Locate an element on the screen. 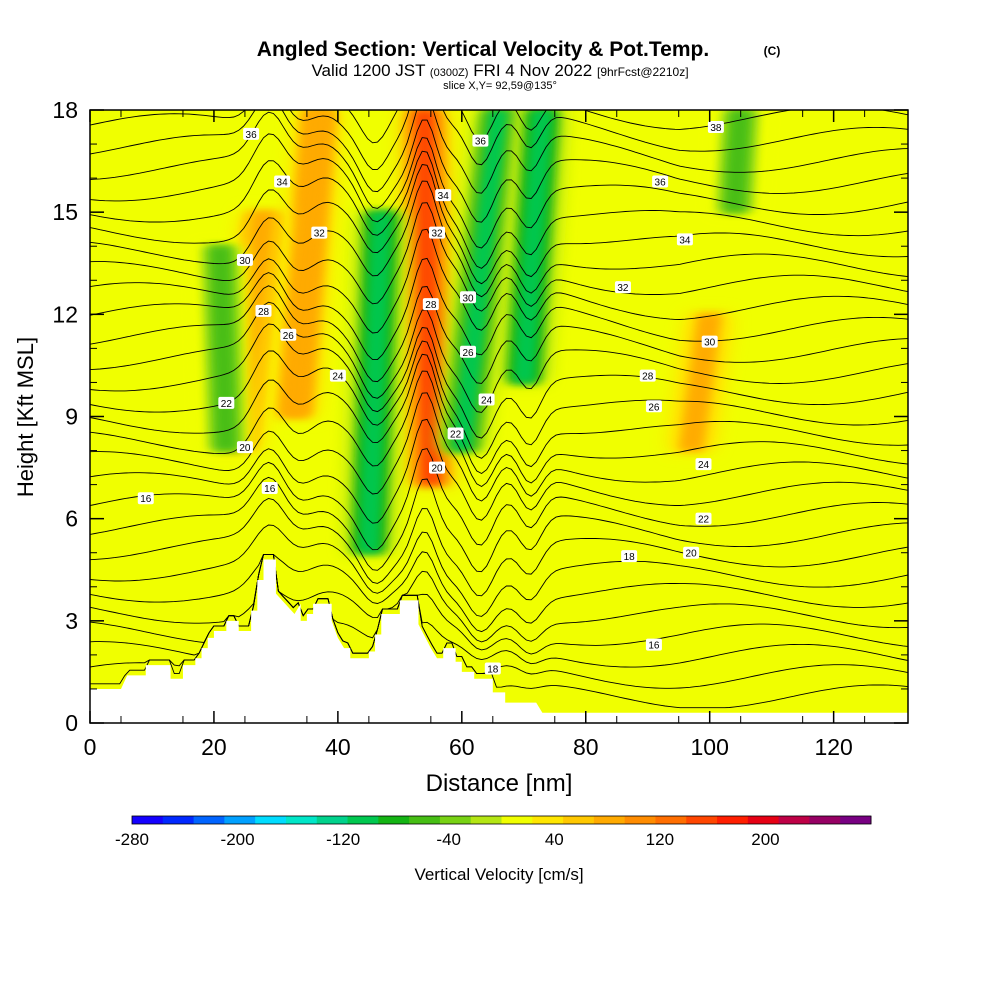  y-tick-label: 18 is located at coordinates (65, 110).